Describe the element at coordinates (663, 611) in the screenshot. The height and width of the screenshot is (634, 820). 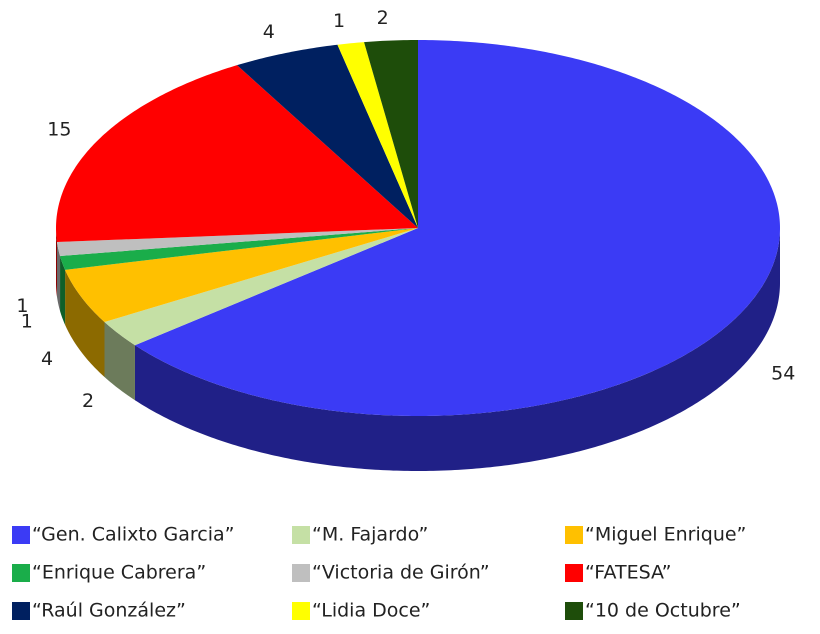
I see `legend-label: “10 de Octubre”` at that location.